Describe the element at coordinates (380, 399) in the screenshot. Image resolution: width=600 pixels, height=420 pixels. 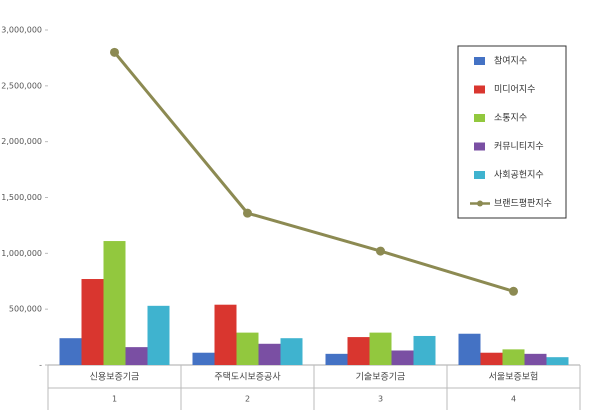
I see `x-tick-number: 3` at that location.